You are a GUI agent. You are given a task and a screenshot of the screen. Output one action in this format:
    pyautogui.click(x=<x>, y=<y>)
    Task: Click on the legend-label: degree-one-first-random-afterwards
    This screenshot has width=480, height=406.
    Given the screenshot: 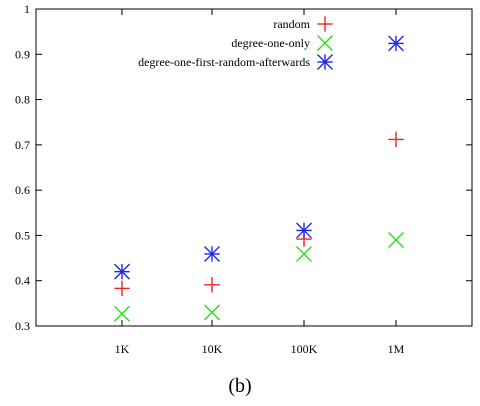 What is the action you would take?
    pyautogui.click(x=224, y=62)
    